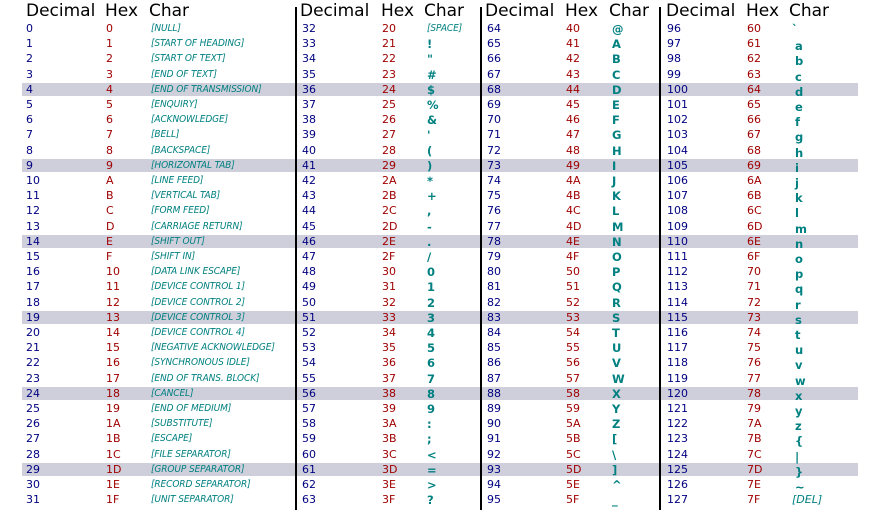 Image resolution: width=875 pixels, height=512 pixels. Describe the element at coordinates (617, 150) in the screenshot. I see `char-cell: H` at that location.